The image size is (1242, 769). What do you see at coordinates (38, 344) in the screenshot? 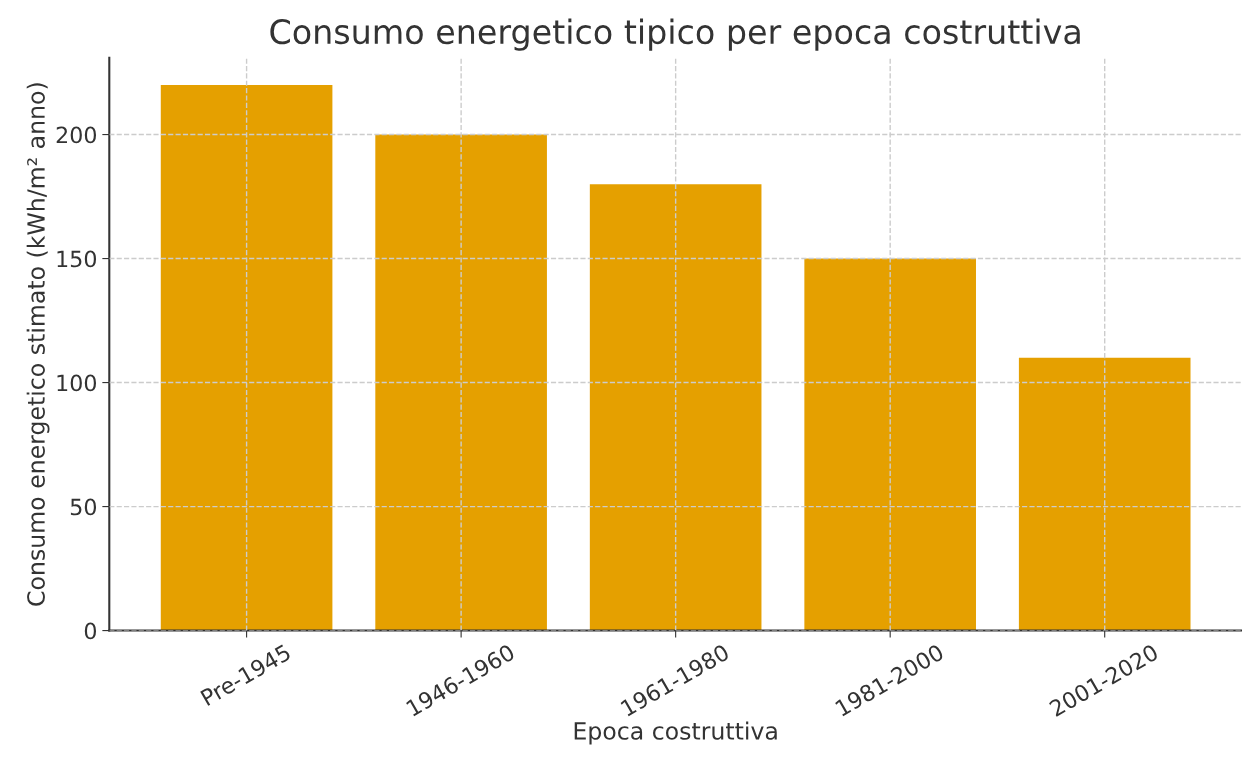
I see `y-axis-title: Consumo energetico stimato (kWh/m² anno)` at bounding box center [38, 344].